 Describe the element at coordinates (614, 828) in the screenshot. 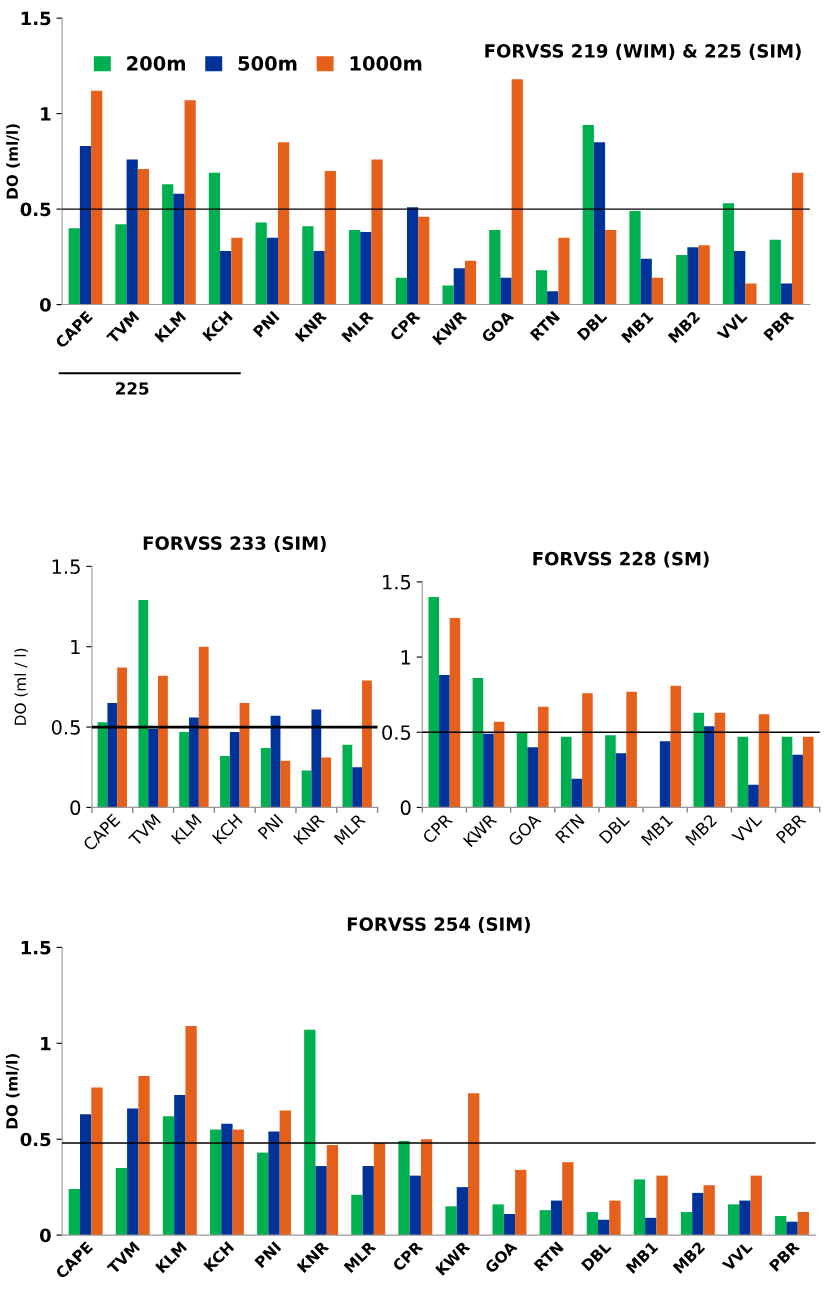

I see `x-tick-label: DBL` at that location.